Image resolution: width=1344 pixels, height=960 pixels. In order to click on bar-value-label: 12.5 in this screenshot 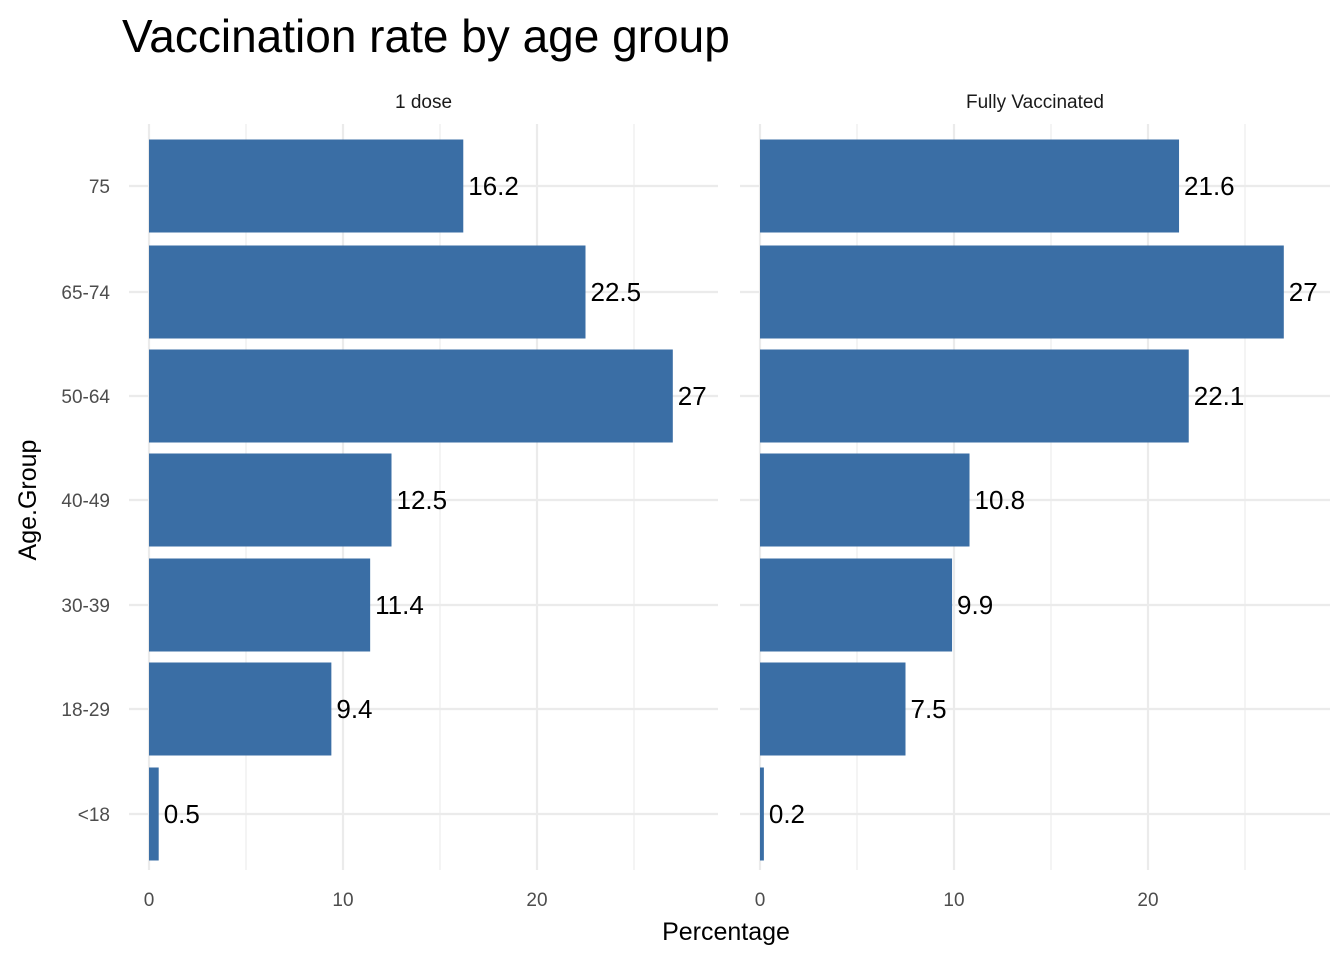, I will do `click(422, 500)`.